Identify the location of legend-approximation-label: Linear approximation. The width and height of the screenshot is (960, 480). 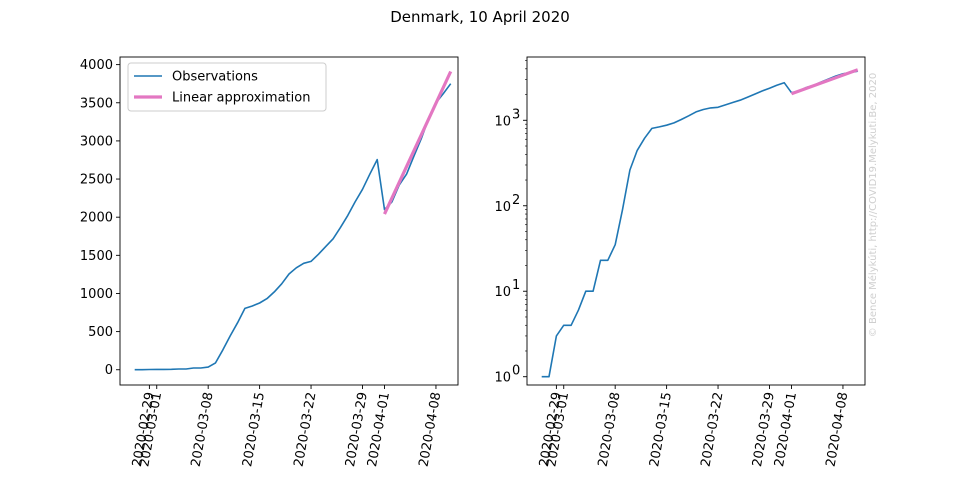
(241, 98).